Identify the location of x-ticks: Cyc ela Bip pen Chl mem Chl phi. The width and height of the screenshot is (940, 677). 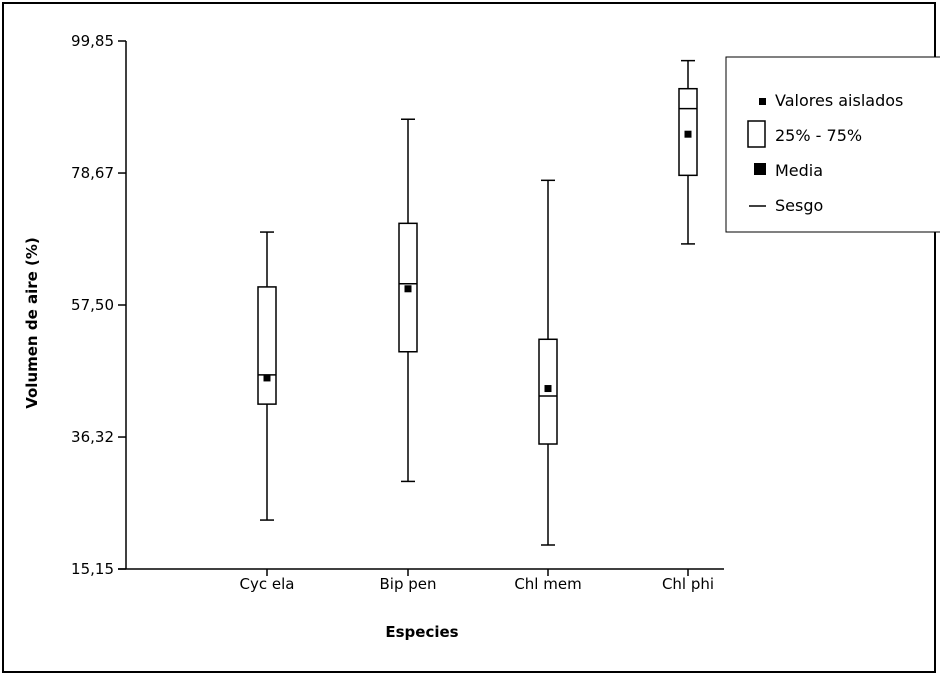
(477, 581).